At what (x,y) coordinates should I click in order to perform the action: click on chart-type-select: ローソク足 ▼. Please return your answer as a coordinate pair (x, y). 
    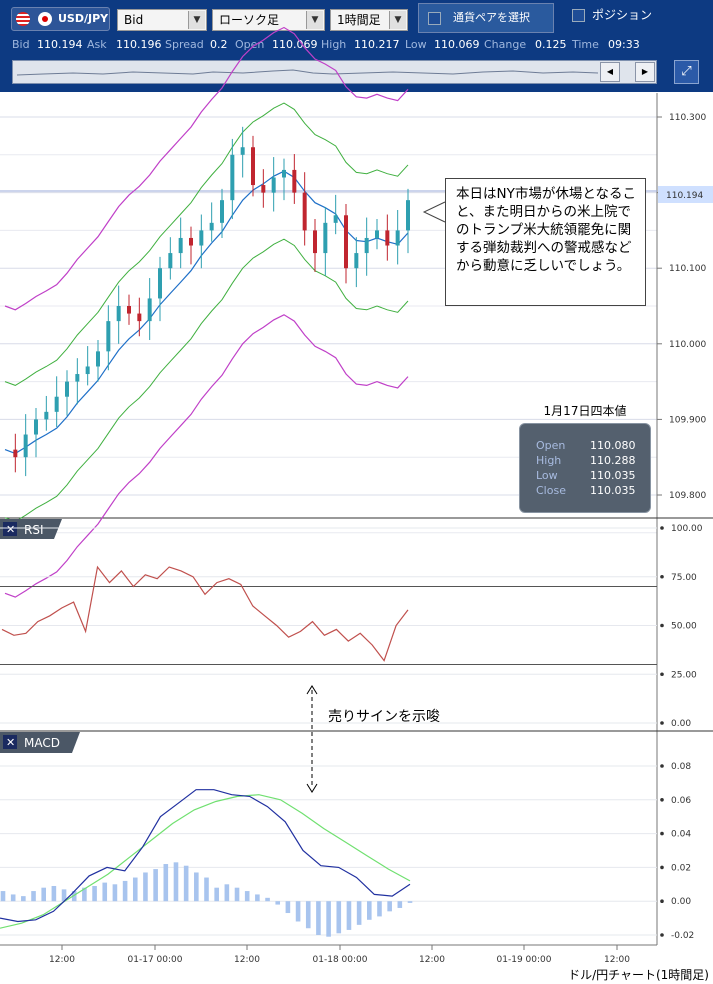
    Looking at the image, I should click on (268, 20).